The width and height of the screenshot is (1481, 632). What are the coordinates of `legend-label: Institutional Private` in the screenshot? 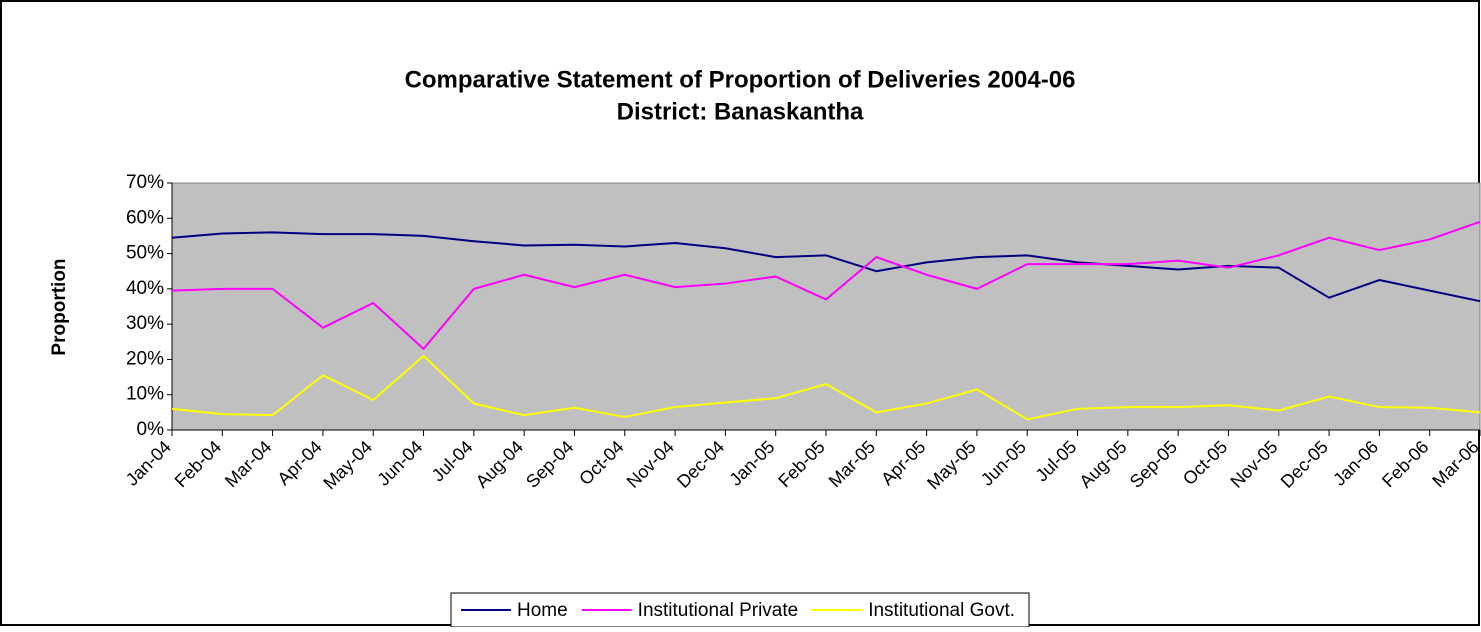 It's located at (718, 610).